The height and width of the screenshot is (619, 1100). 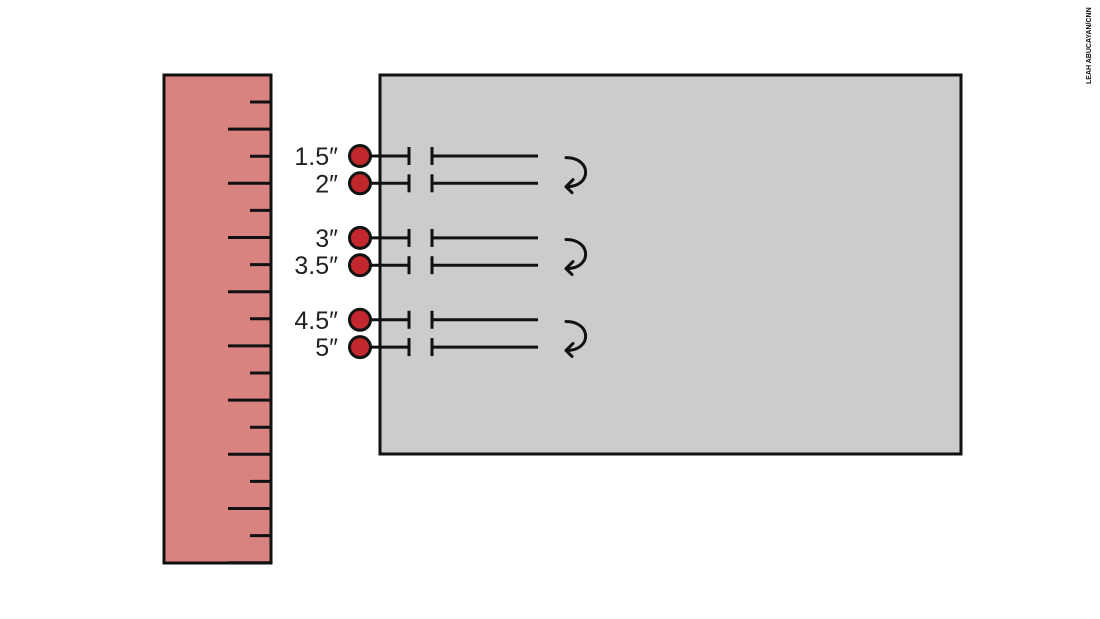 I want to click on mark-label: 3.5″, so click(x=316, y=266).